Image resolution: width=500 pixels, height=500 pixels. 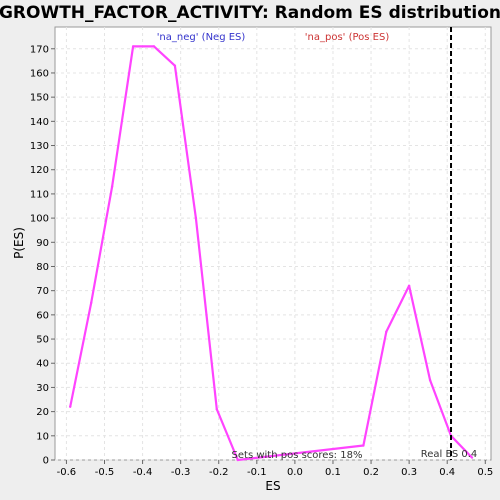 I want to click on x-tick-label: 0.2, so click(x=371, y=472).